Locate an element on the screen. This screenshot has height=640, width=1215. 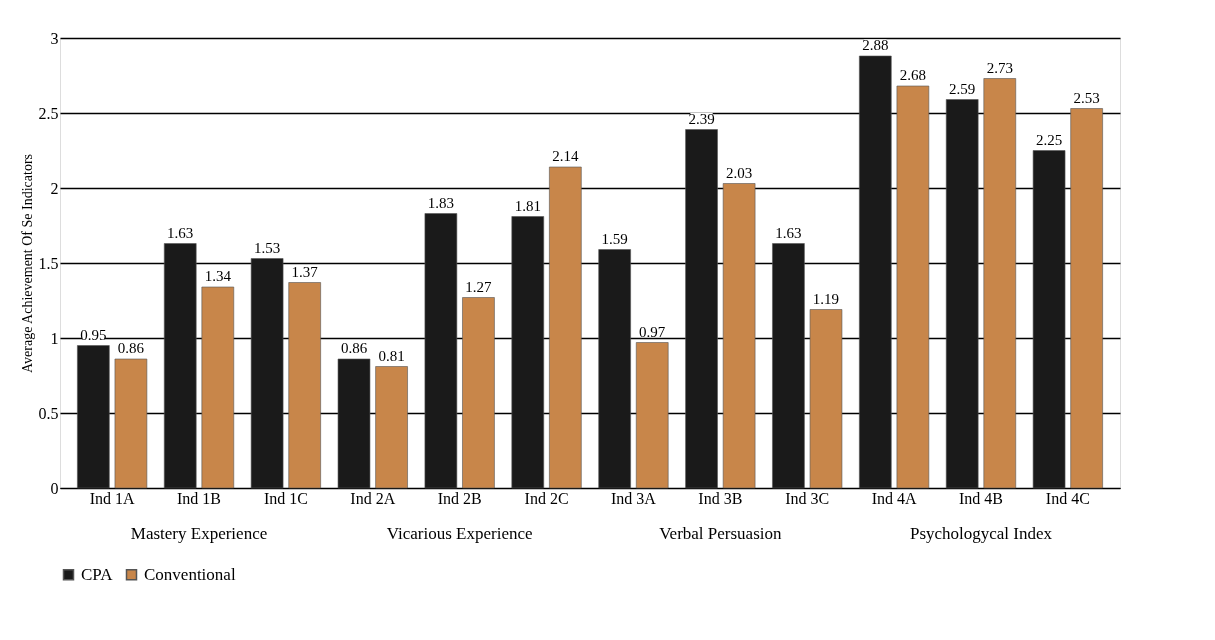
x-tick-label: Ind 2B is located at coordinates (459, 498).